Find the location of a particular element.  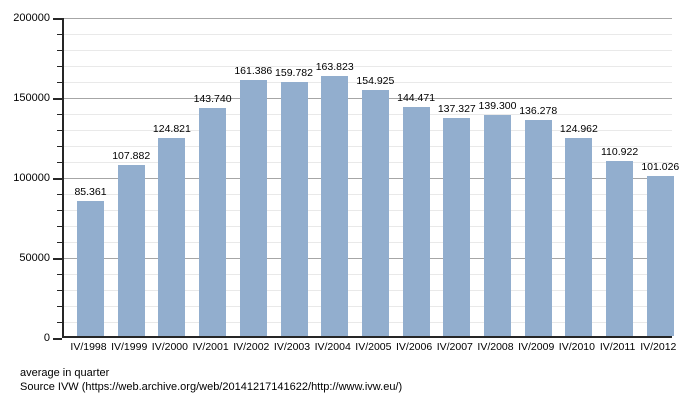

x-tick-label: IV/2011 is located at coordinates (617, 347).